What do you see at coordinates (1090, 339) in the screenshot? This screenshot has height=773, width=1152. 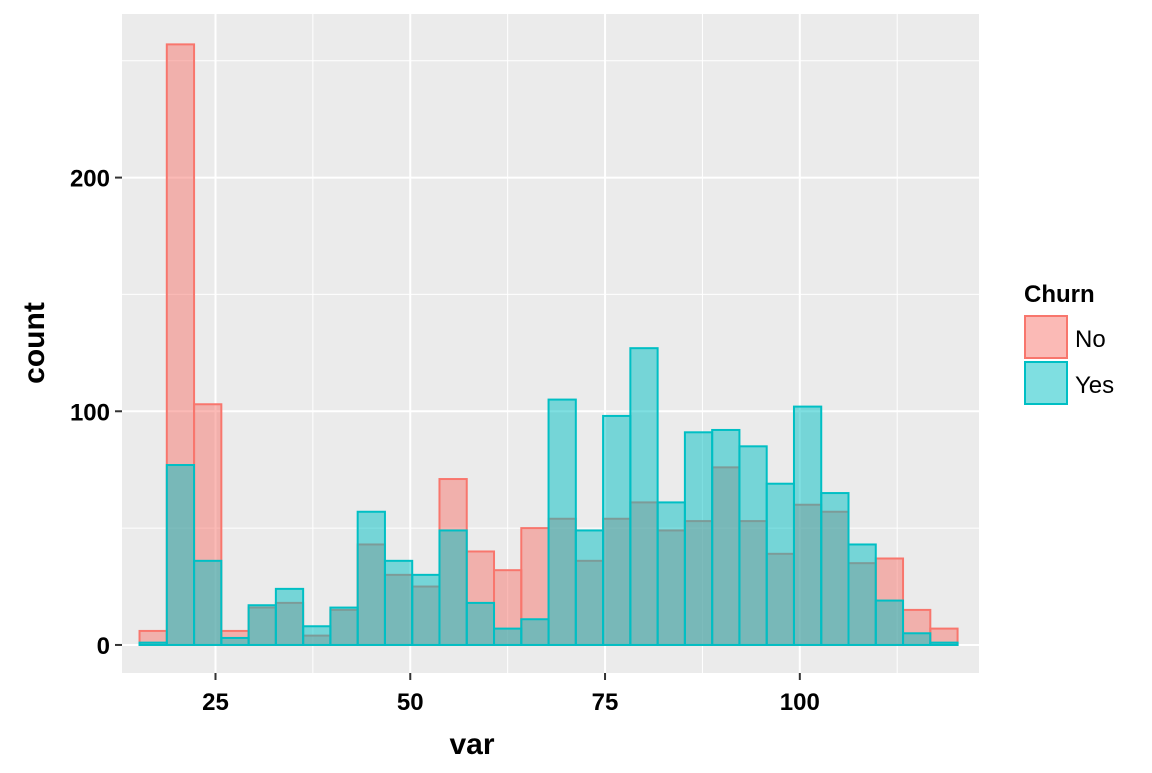 I see `legend-label-no: No` at bounding box center [1090, 339].